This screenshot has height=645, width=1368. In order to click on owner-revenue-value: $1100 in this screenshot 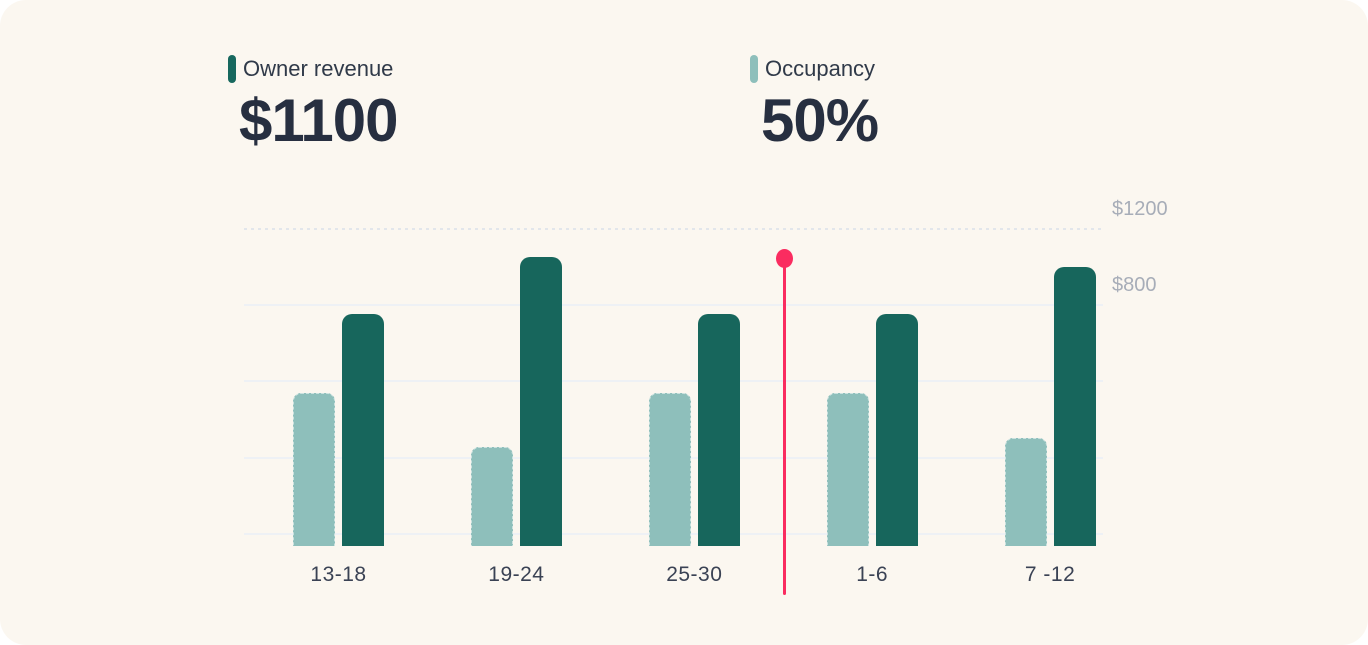, I will do `click(319, 120)`.